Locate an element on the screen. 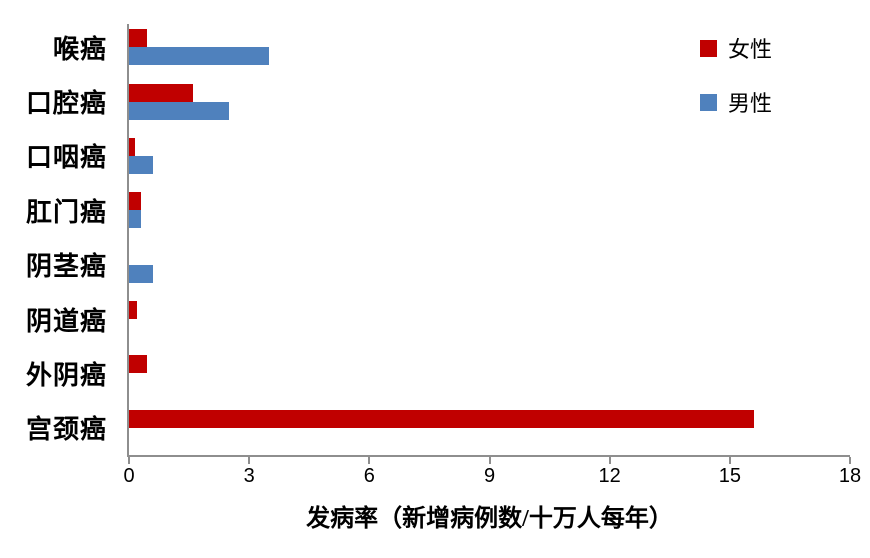 This screenshot has width=870, height=558. category-label: 阴茎癌 is located at coordinates (66, 267).